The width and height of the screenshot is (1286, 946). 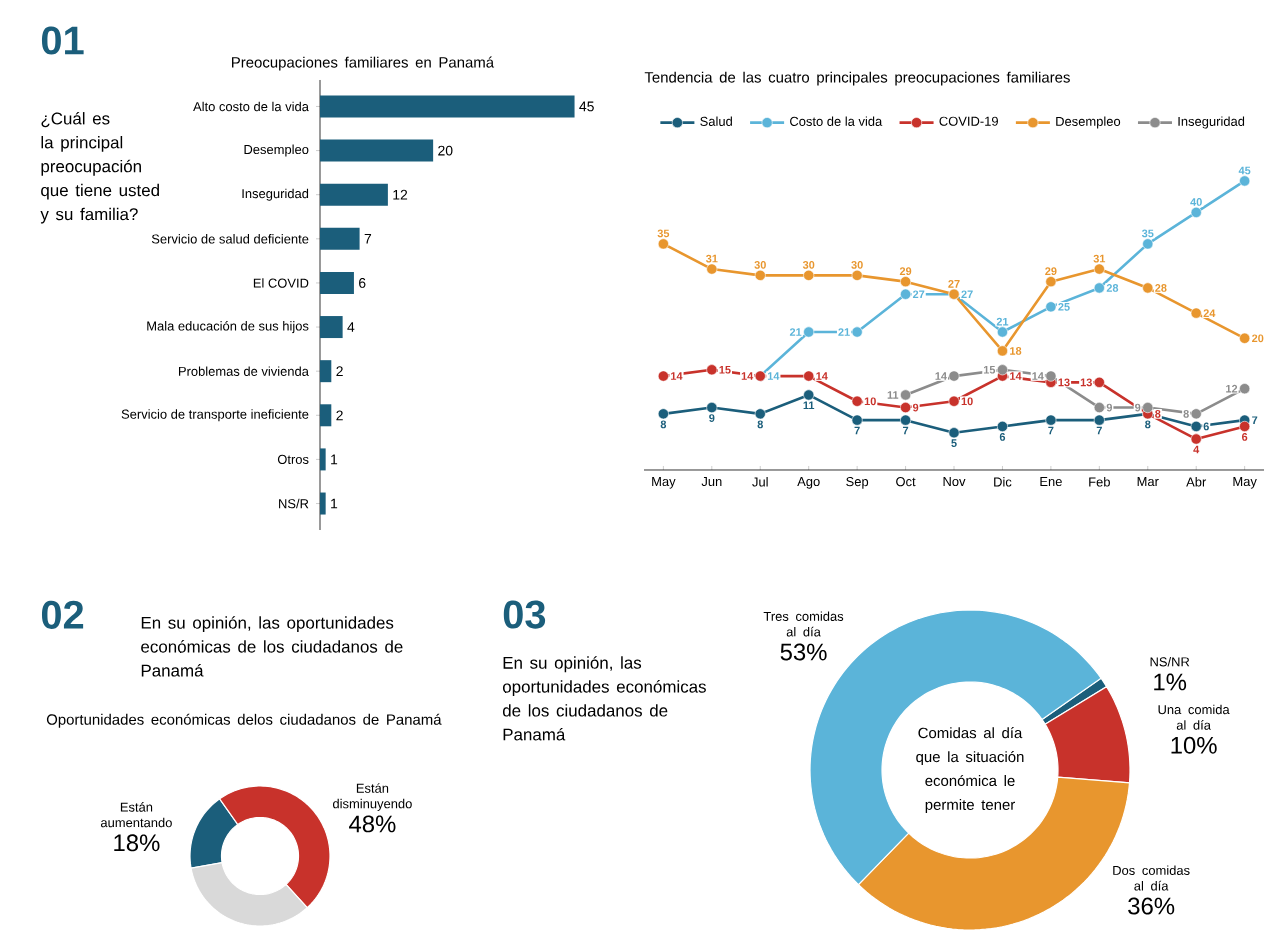 I want to click on text: 01, so click(x=62, y=40).